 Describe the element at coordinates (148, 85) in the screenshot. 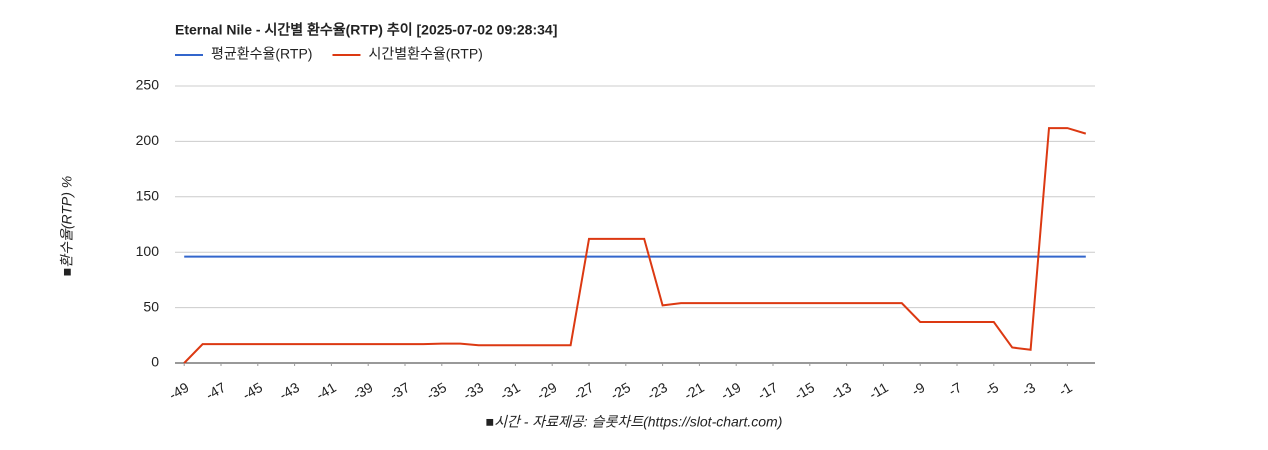

I see `y-tick-label: 250` at that location.